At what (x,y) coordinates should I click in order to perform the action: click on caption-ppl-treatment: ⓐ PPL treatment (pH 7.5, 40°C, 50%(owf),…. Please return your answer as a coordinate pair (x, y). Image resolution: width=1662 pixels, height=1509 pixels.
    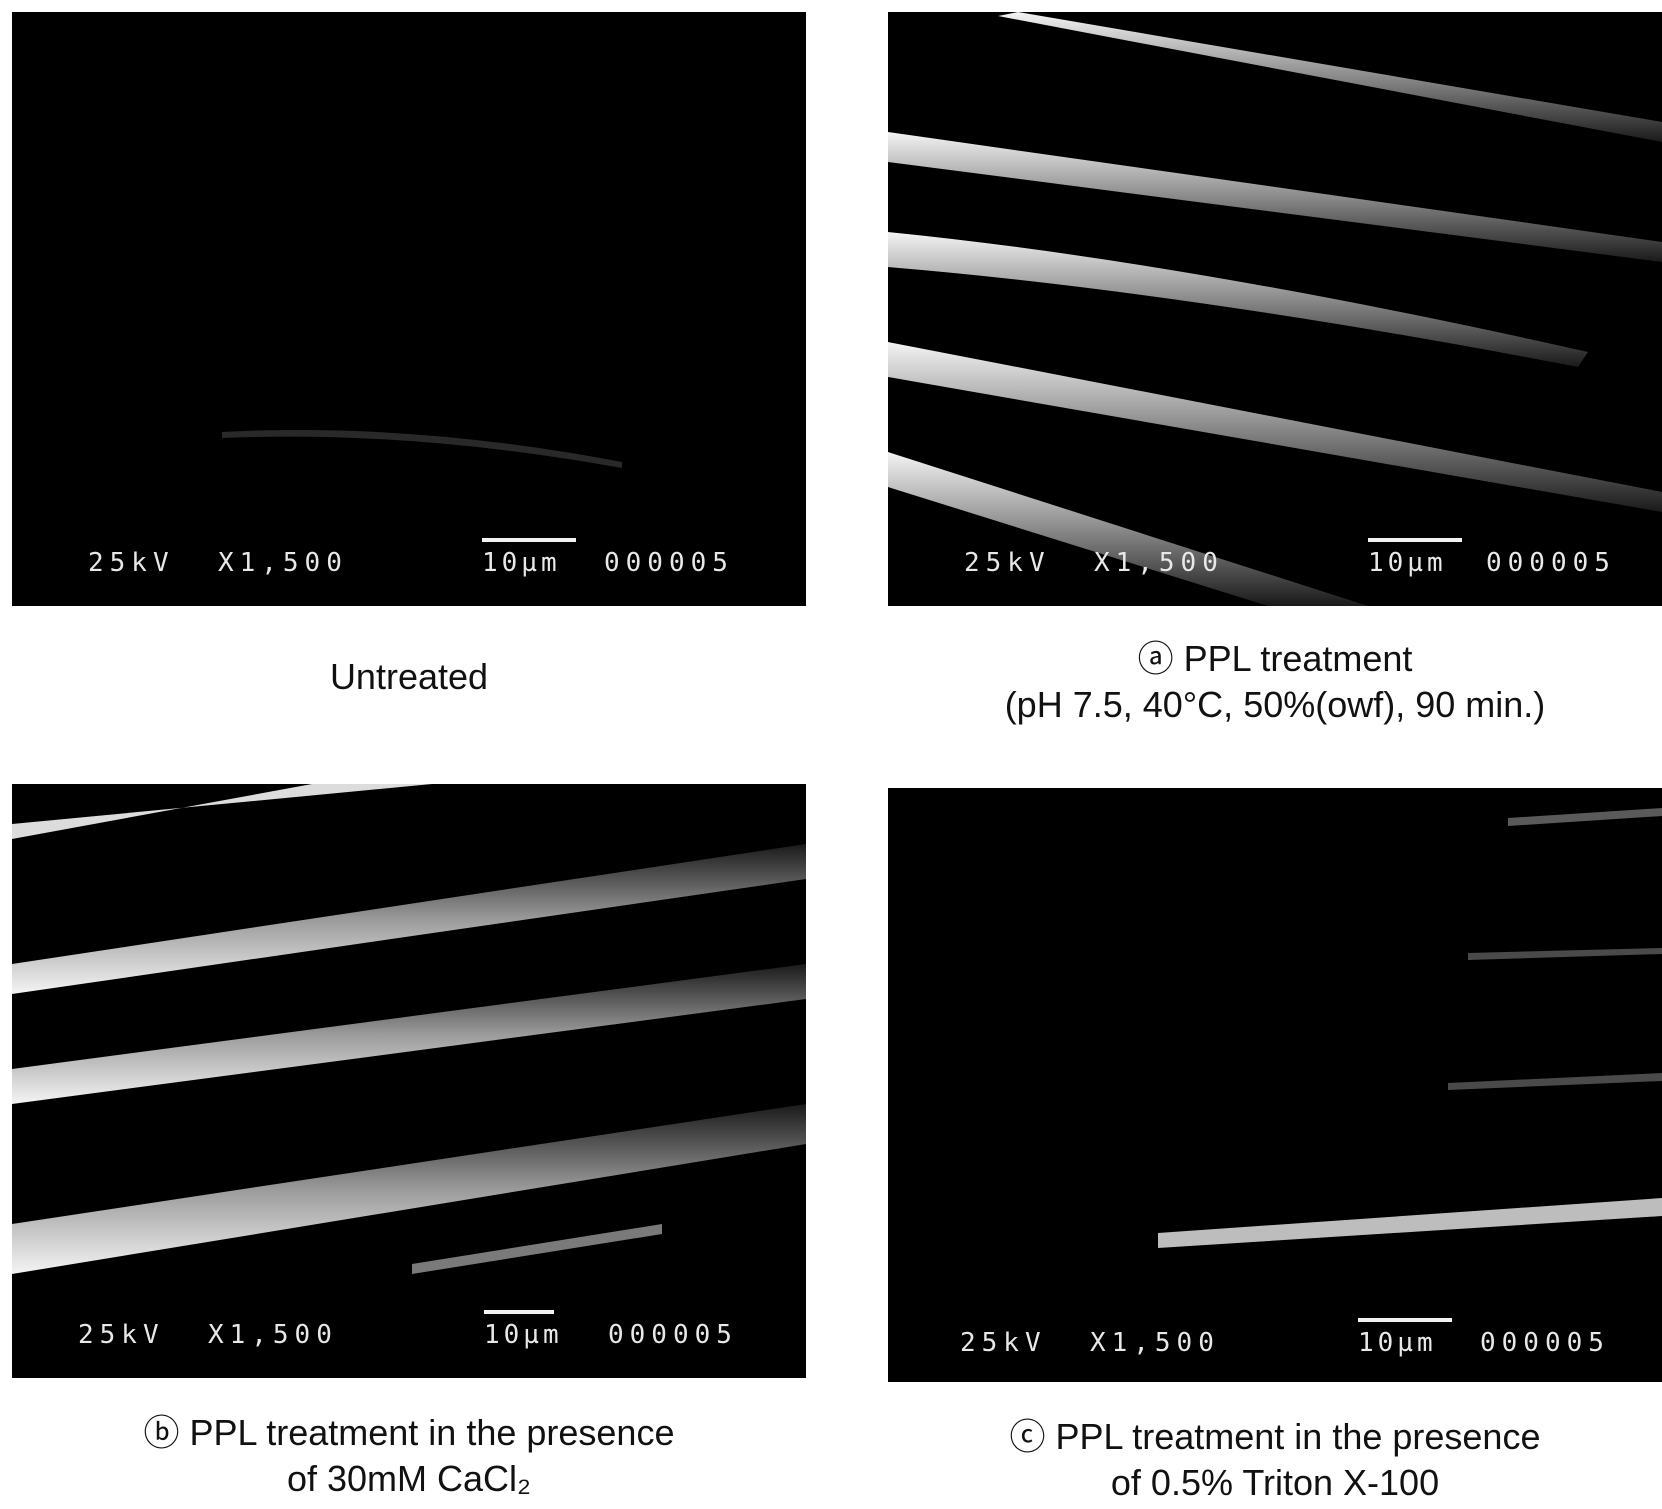
    Looking at the image, I should click on (1275, 682).